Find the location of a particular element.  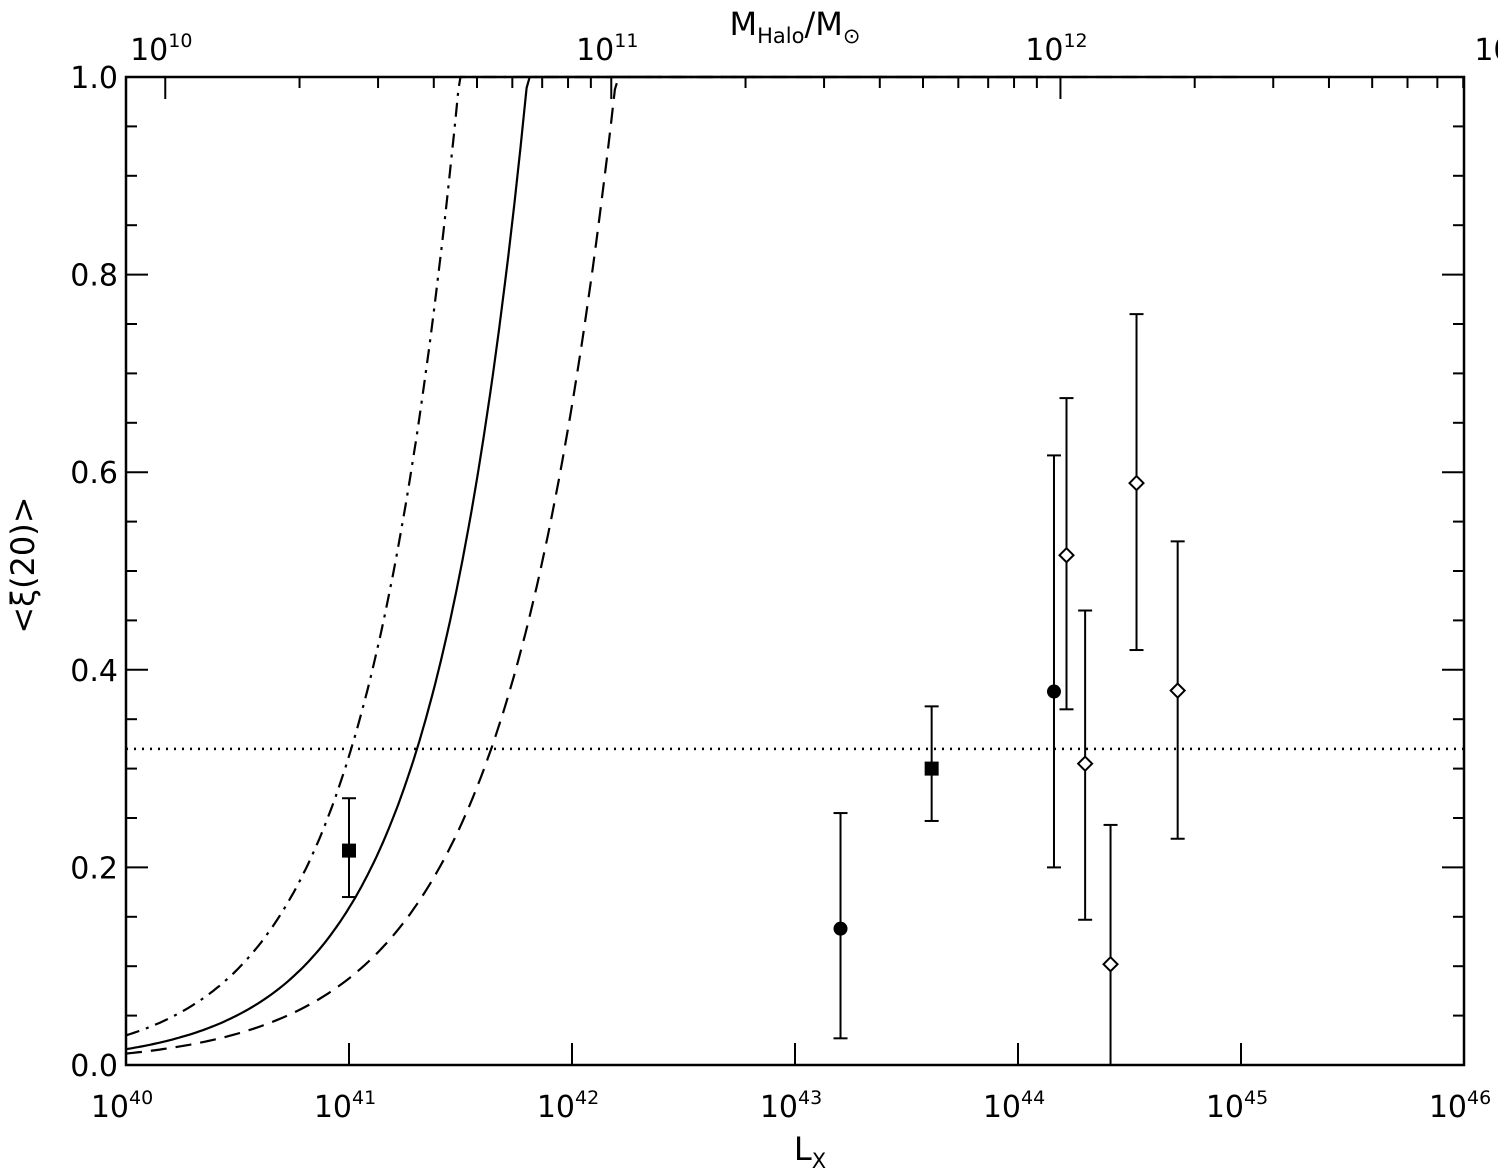

x-tick-label: 1041 is located at coordinates (345, 1106).